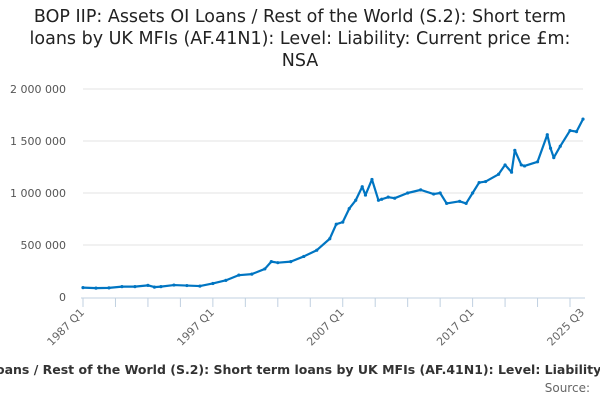  Describe the element at coordinates (567, 388) in the screenshot. I see `source-label: Source:` at that location.